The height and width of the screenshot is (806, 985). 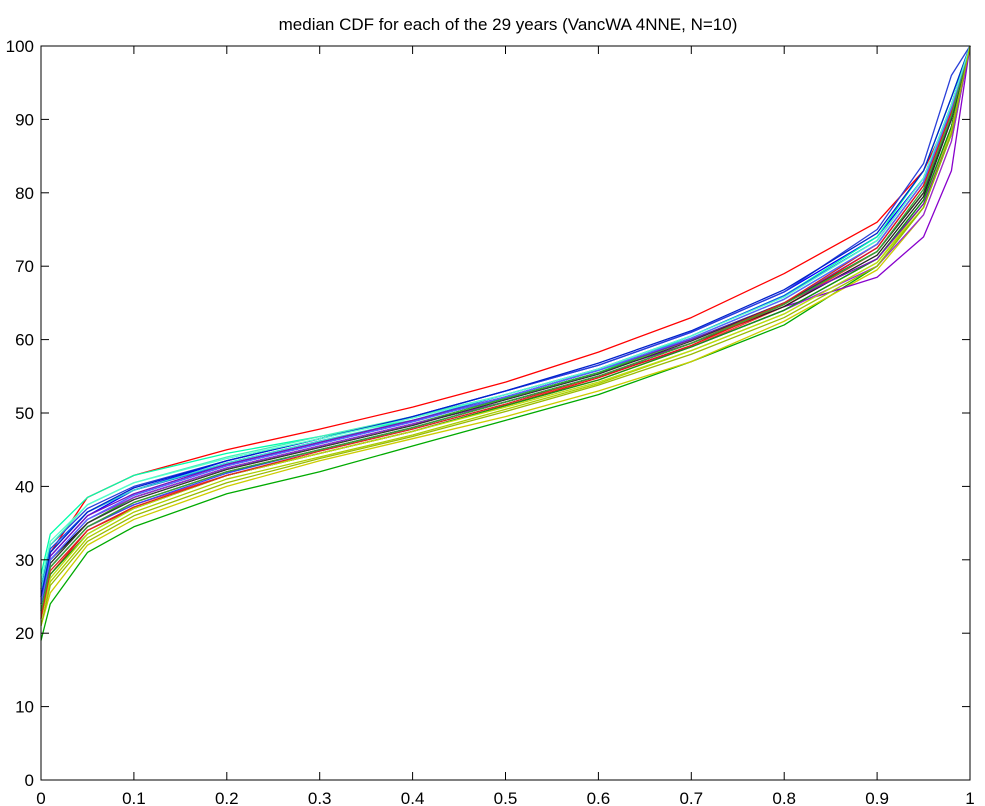 I want to click on y-tick-label: 30, so click(x=24, y=560).